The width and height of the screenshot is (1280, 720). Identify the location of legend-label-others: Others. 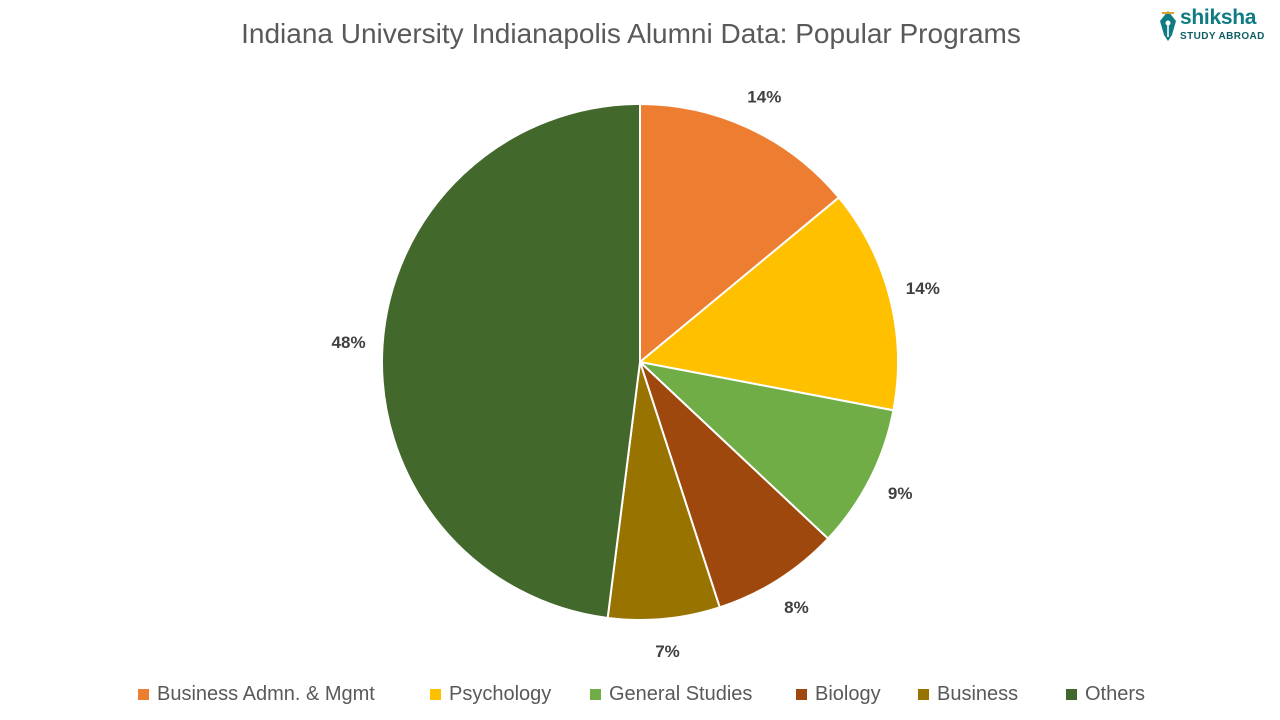
(1115, 693).